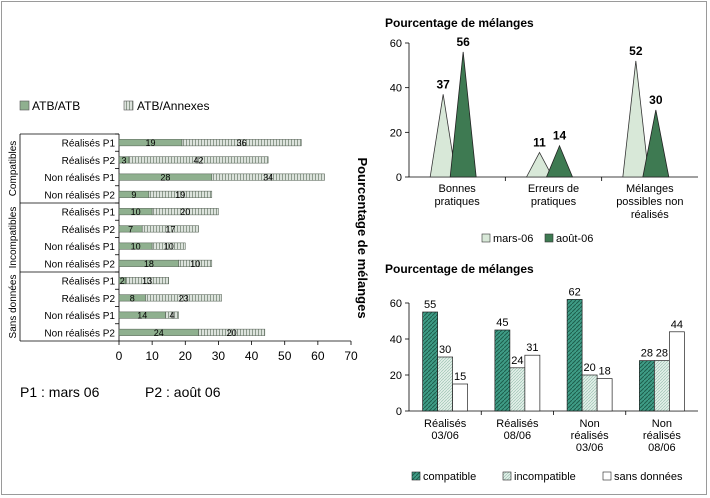 The height and width of the screenshot is (498, 710). I want to click on x-tick-label: Erreurs de pratiques, so click(553, 195).